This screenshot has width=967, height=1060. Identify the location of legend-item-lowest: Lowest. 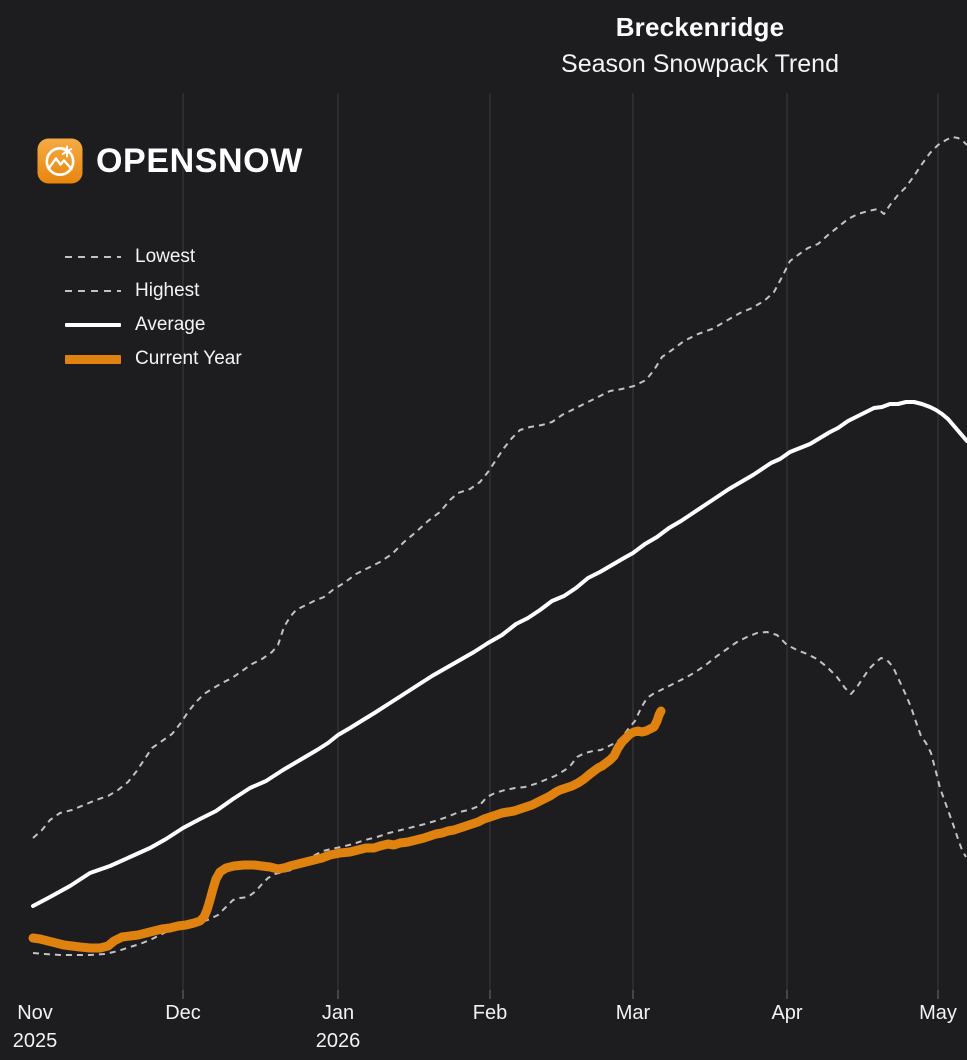
(153, 257).